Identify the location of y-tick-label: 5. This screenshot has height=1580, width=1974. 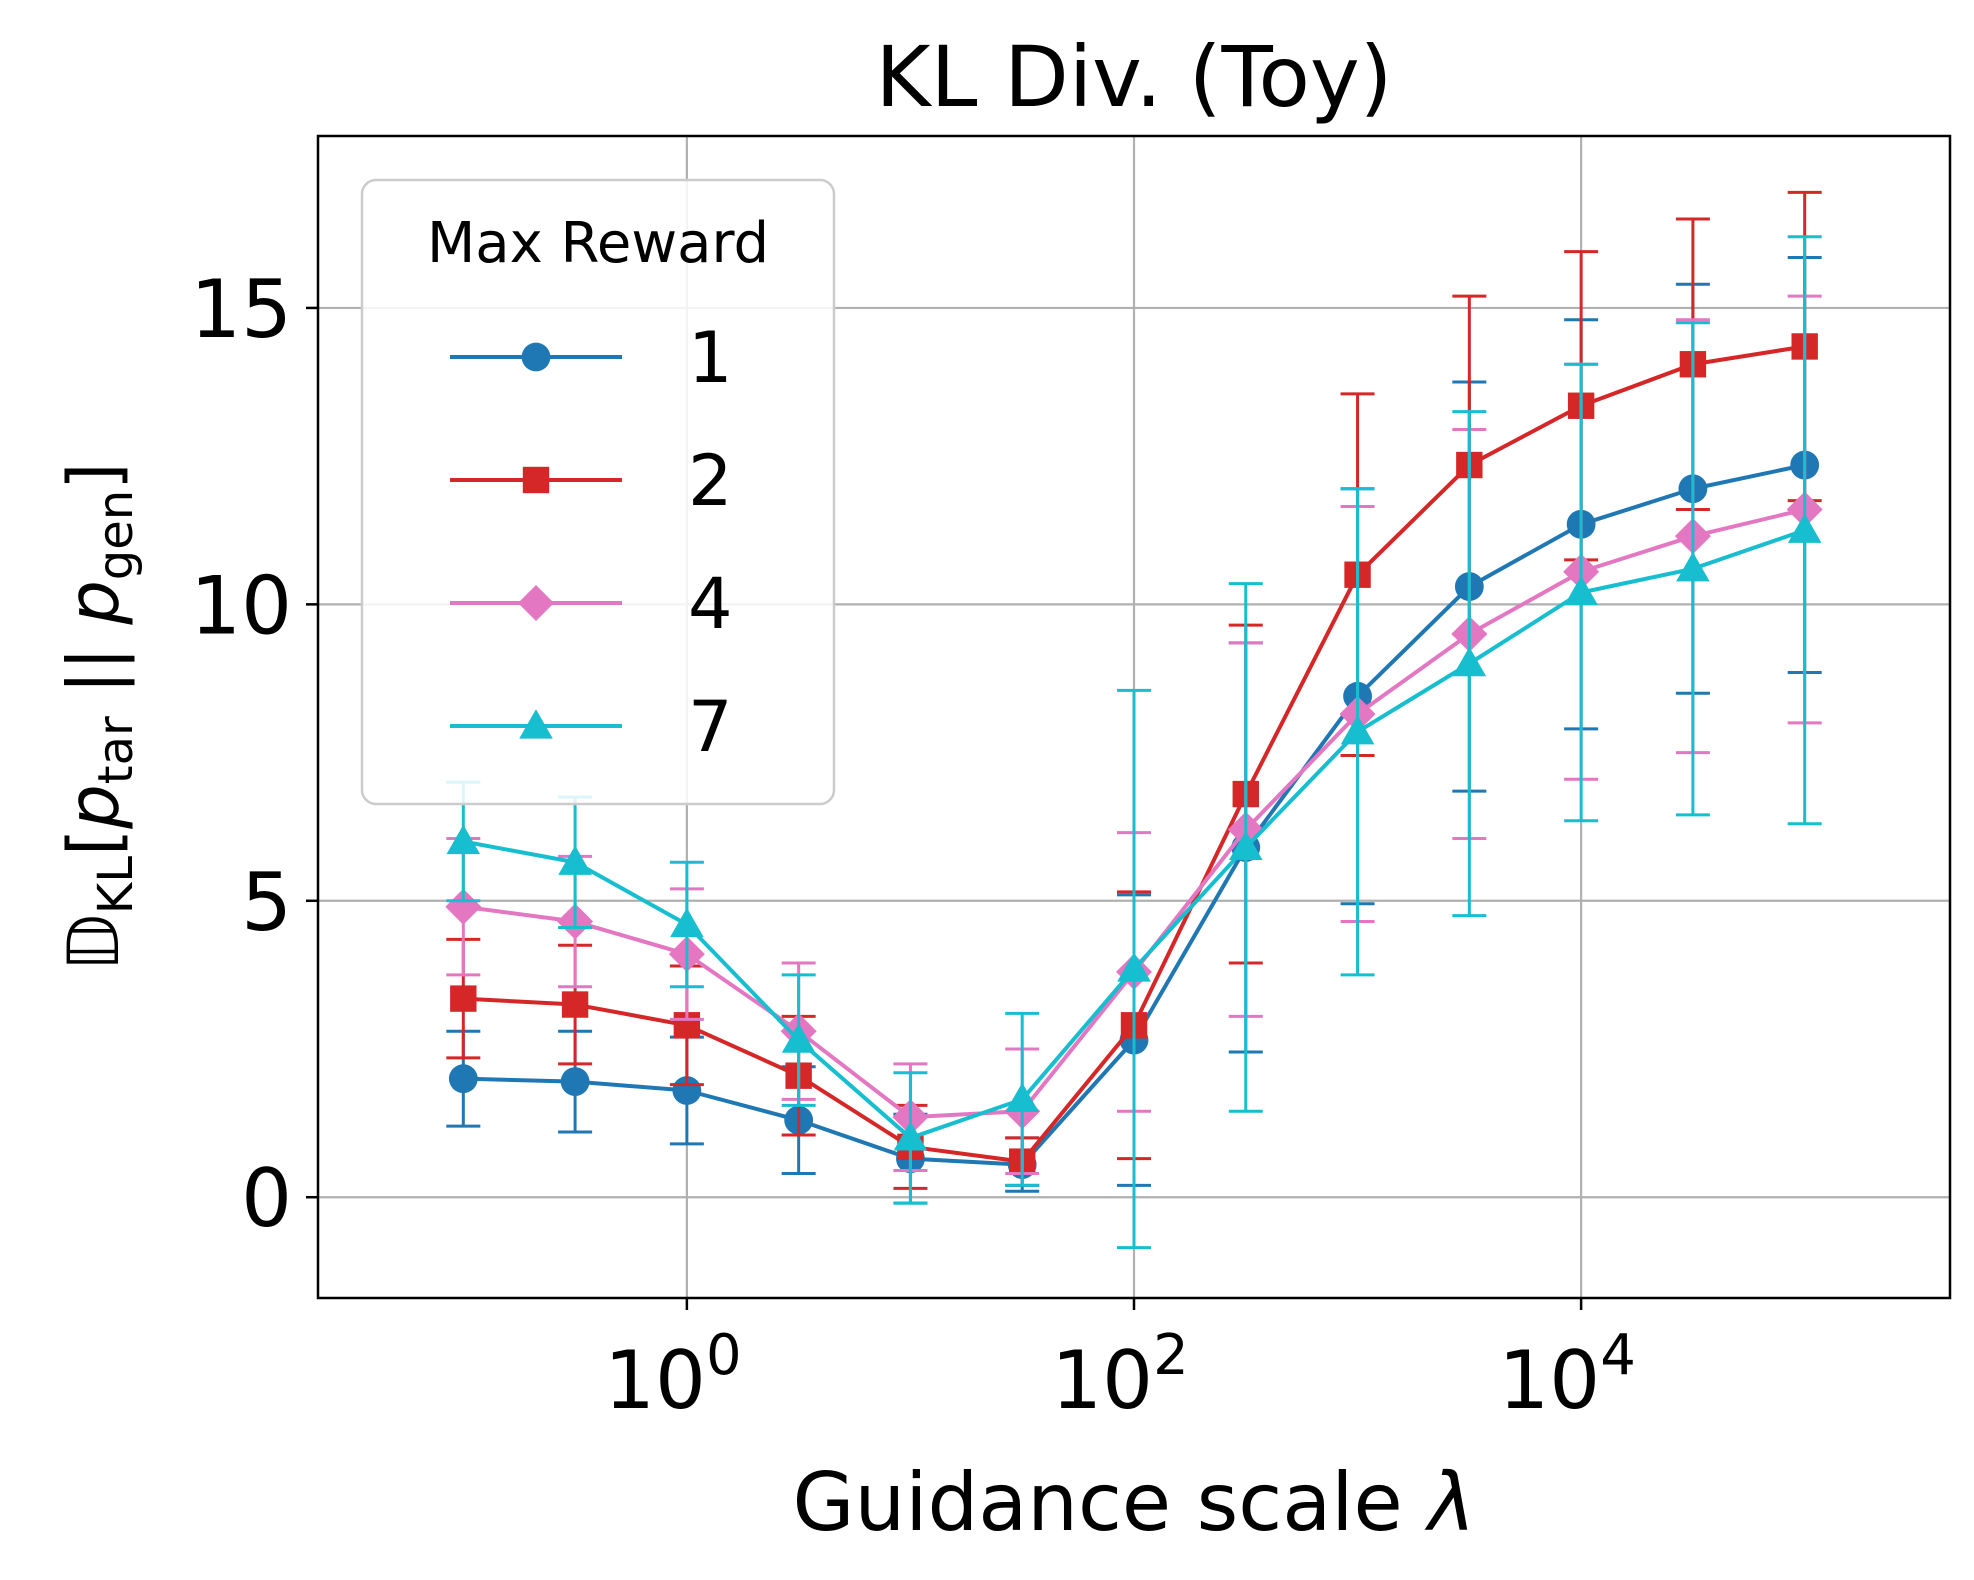
(266, 902).